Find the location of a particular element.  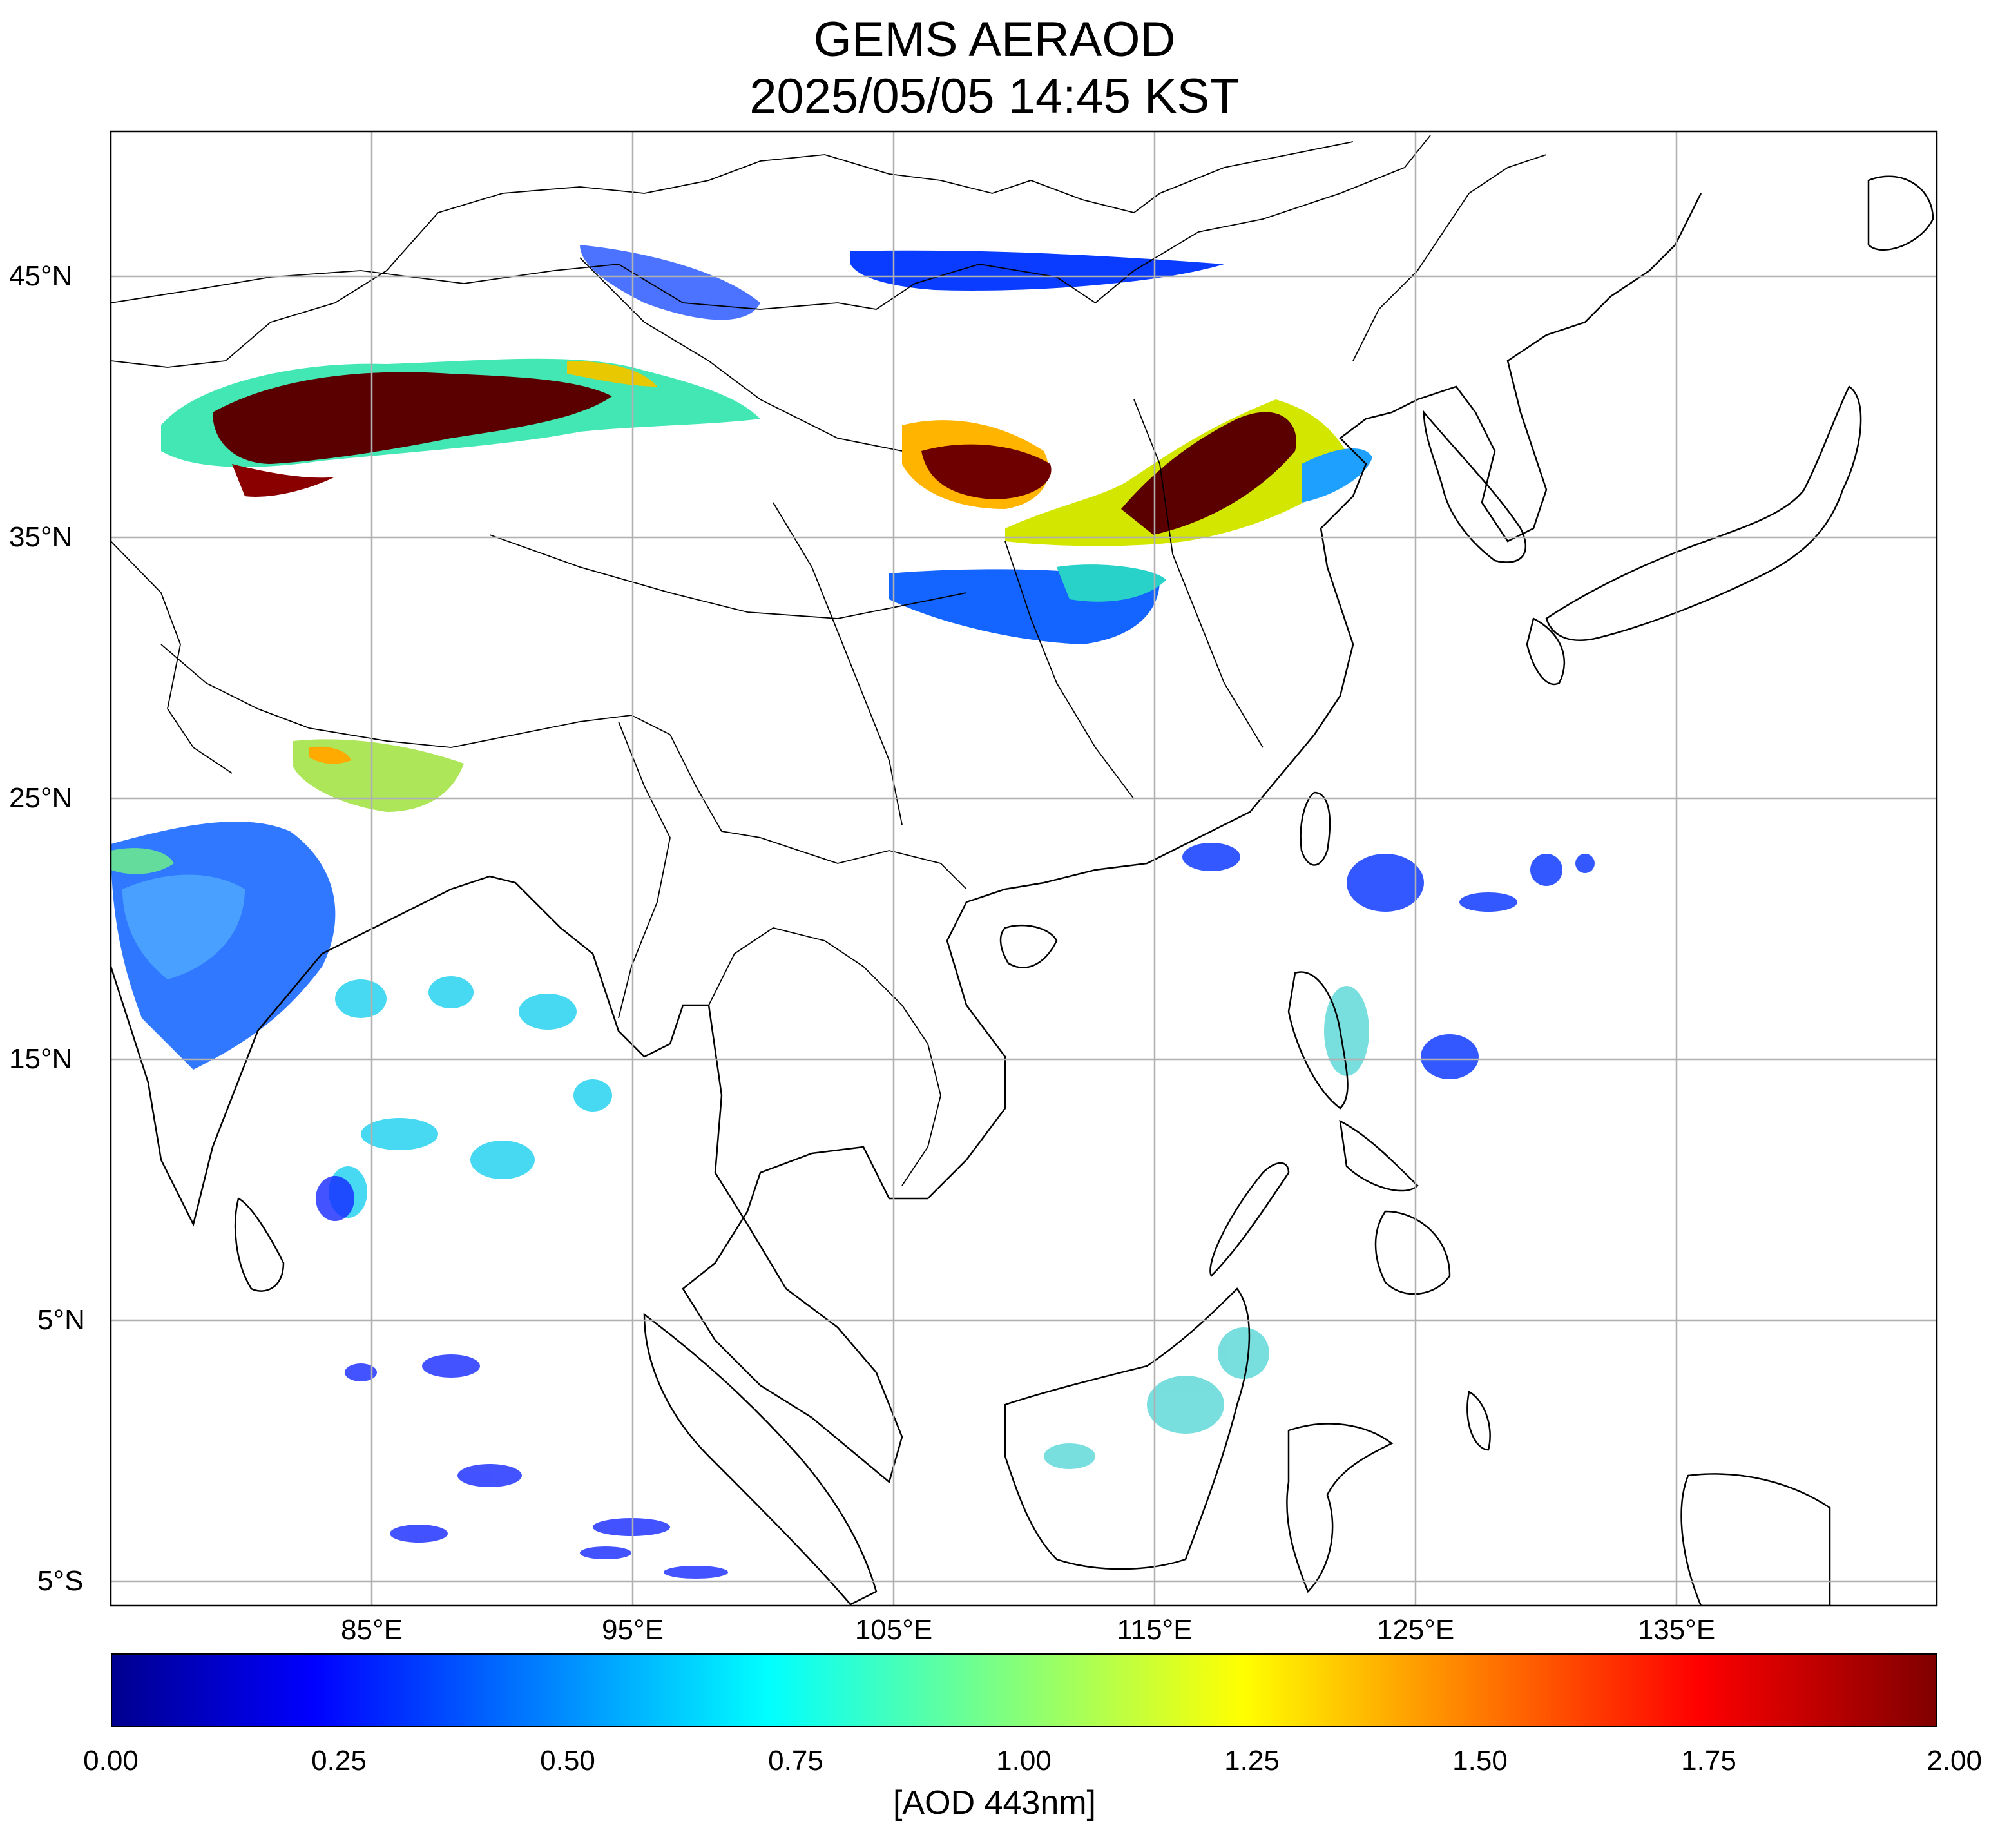

aod-india-green is located at coordinates (142, 861).